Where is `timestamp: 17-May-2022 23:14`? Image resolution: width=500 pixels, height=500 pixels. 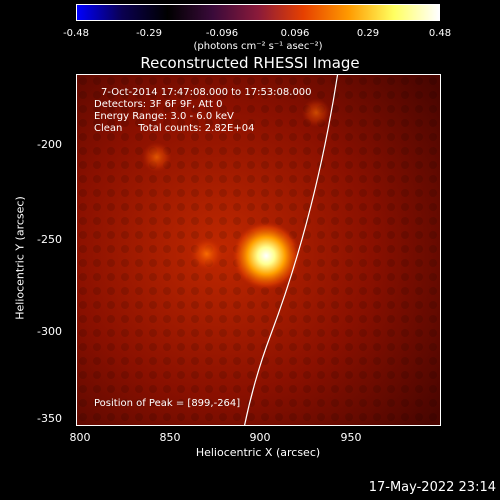 timestamp: 17-May-2022 23:14 is located at coordinates (432, 487).